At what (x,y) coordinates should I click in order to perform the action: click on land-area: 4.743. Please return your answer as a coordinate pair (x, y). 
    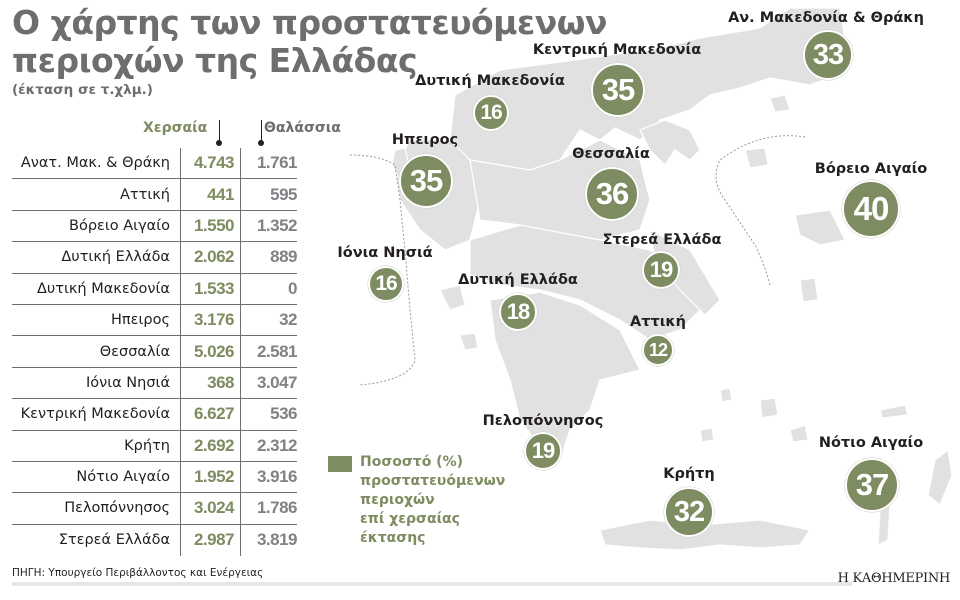
    Looking at the image, I should click on (210, 163).